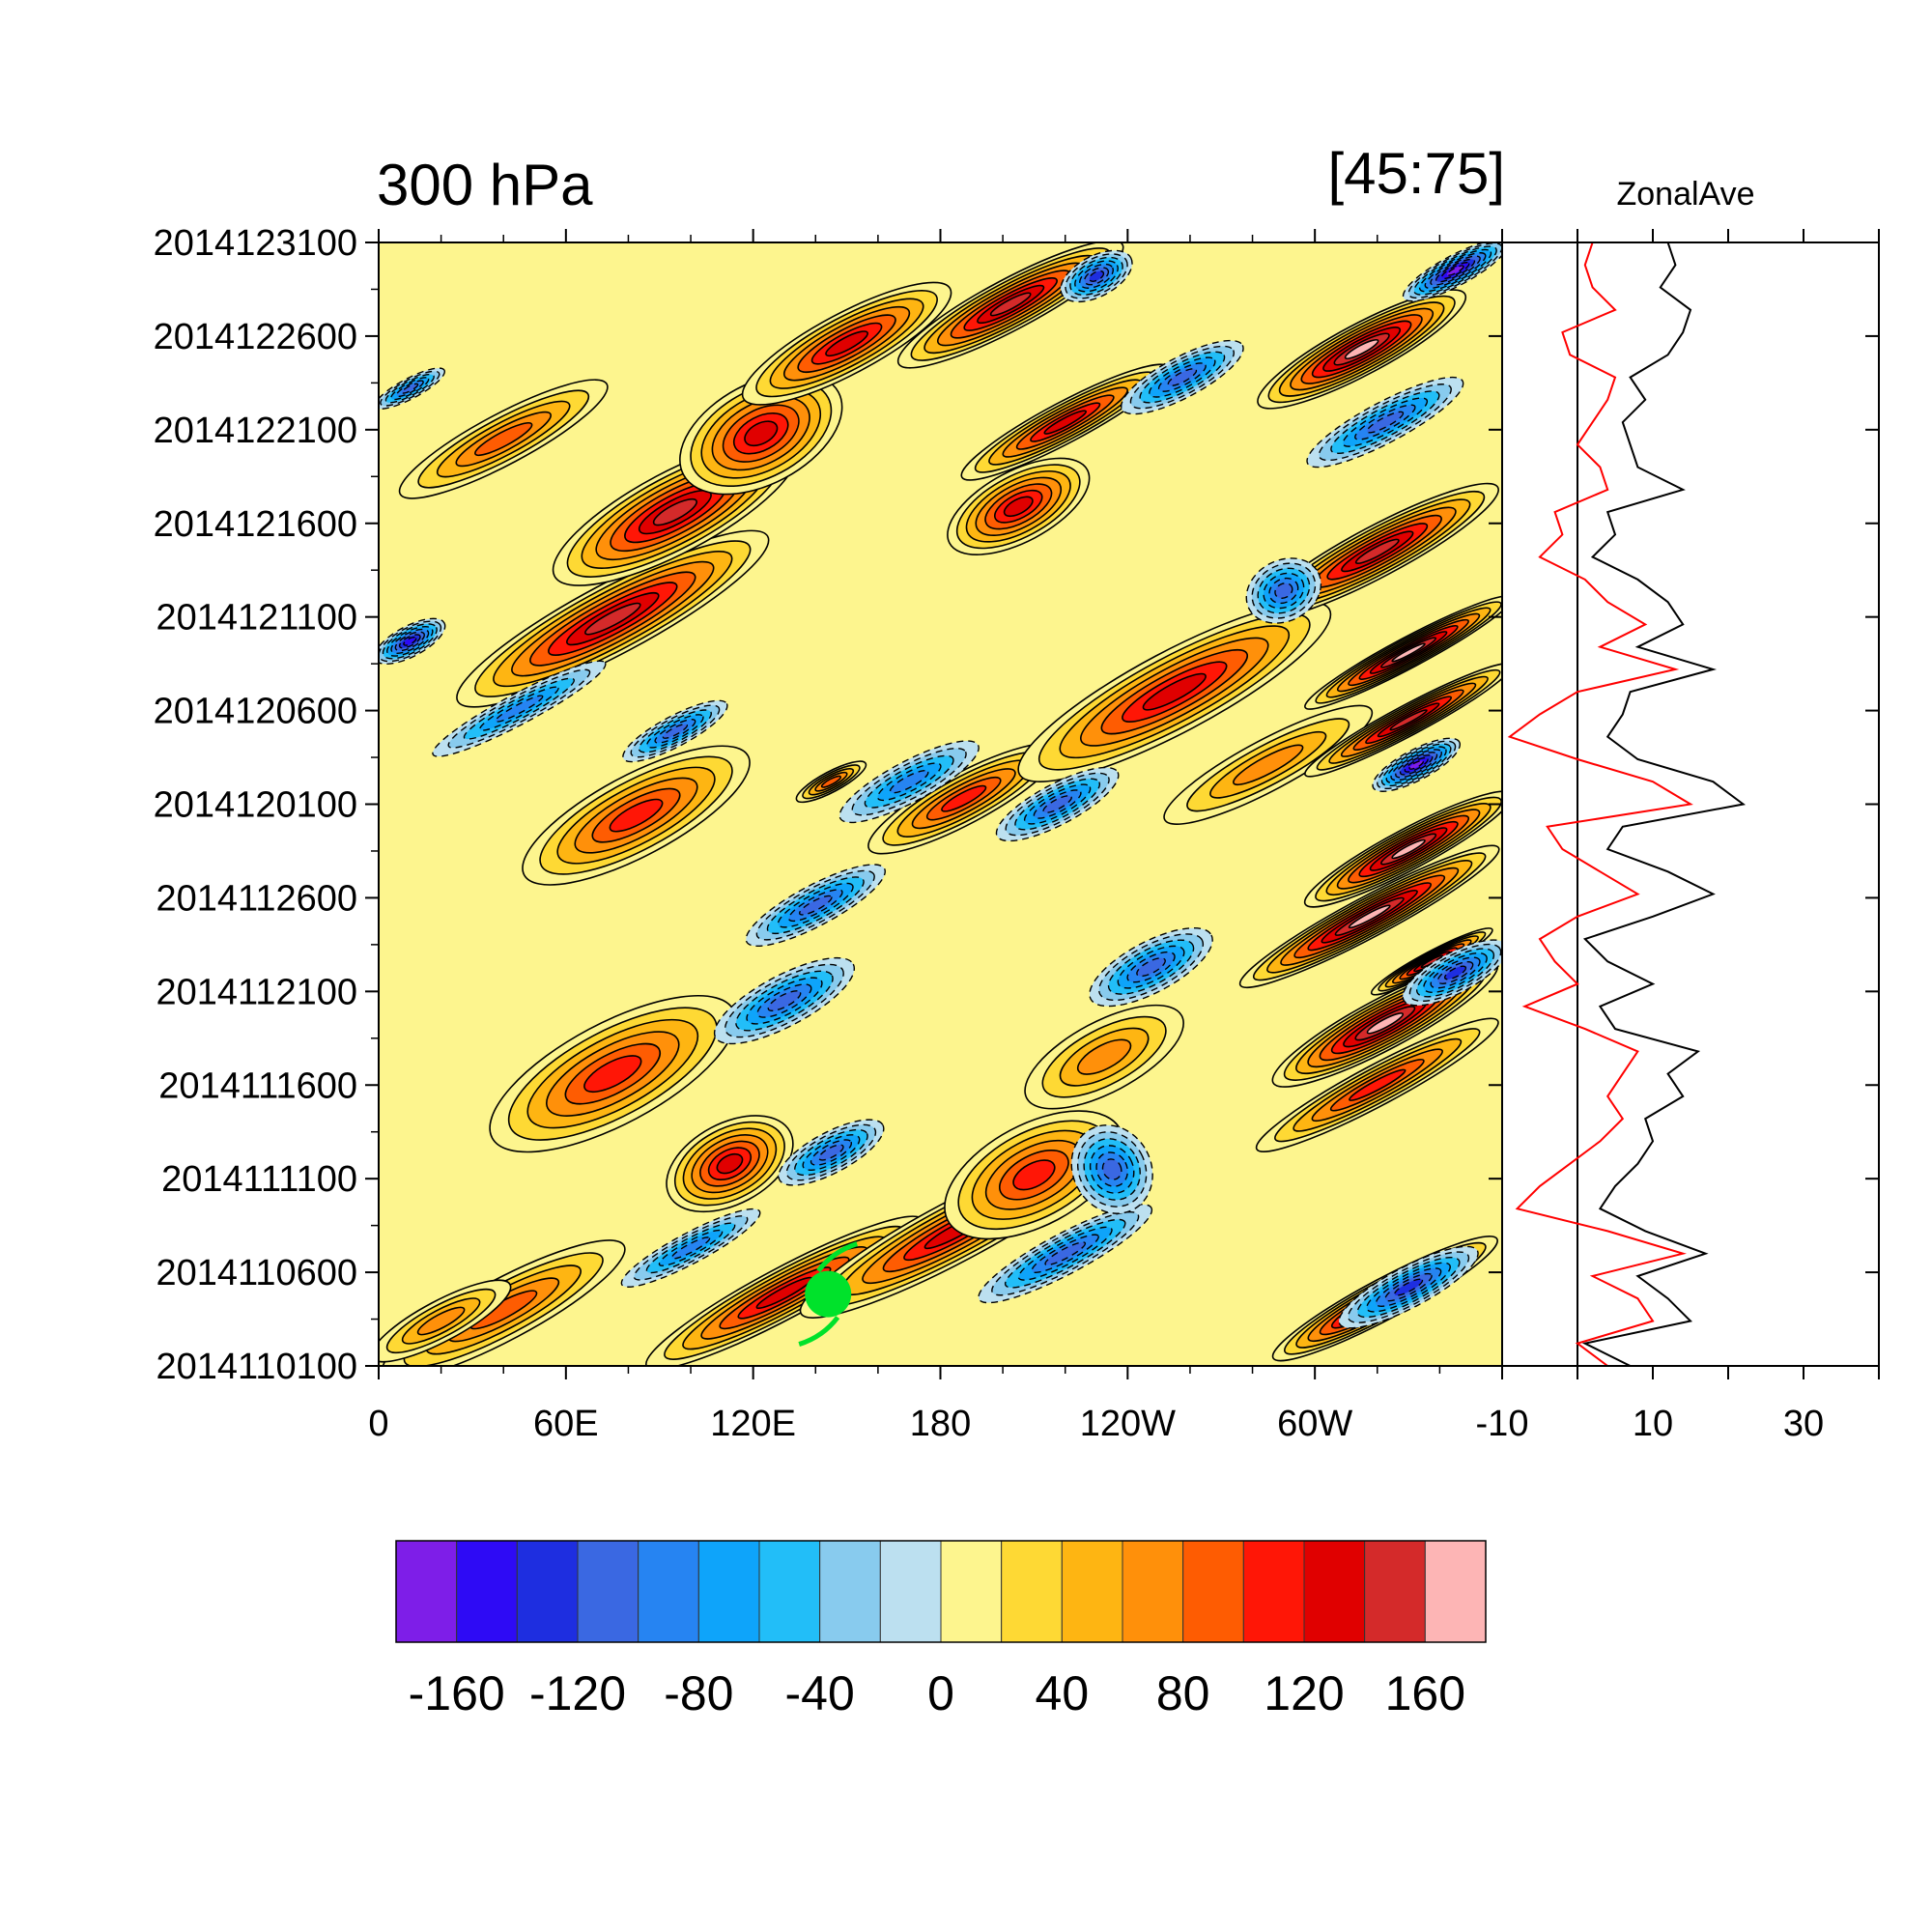 The image size is (1932, 1932). What do you see at coordinates (256, 431) in the screenshot?
I see `y-tick-label: 2014122100` at bounding box center [256, 431].